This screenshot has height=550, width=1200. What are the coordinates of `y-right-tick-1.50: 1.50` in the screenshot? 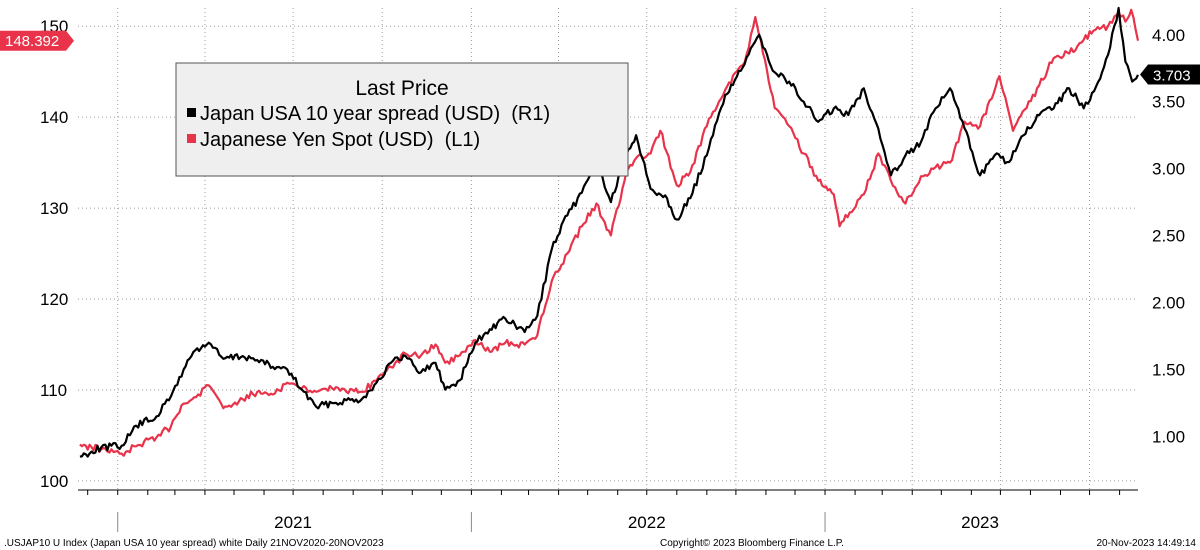 It's located at (1168, 370).